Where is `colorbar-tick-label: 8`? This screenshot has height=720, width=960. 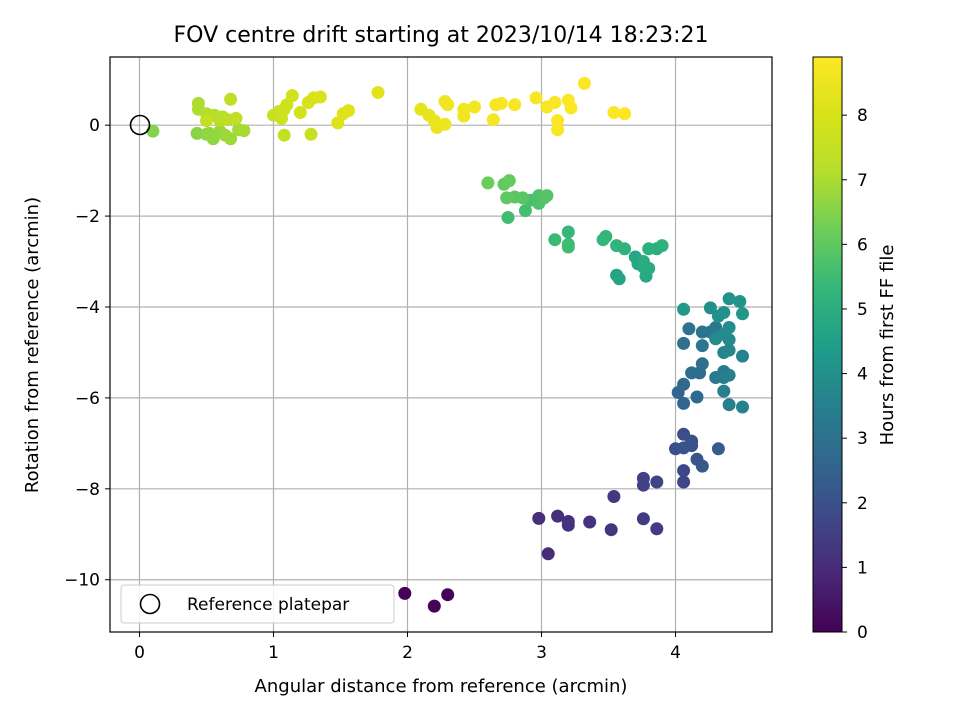
colorbar-tick-label: 8 is located at coordinates (862, 116).